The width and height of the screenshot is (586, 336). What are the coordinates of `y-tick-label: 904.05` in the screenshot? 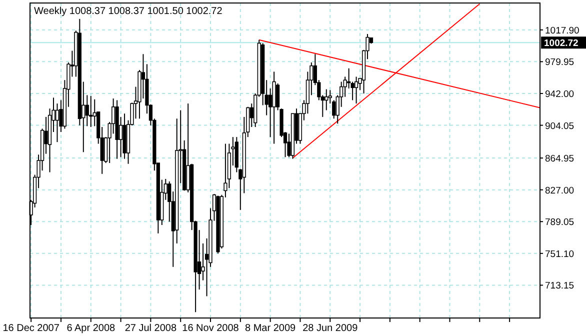 It's located at (559, 126).